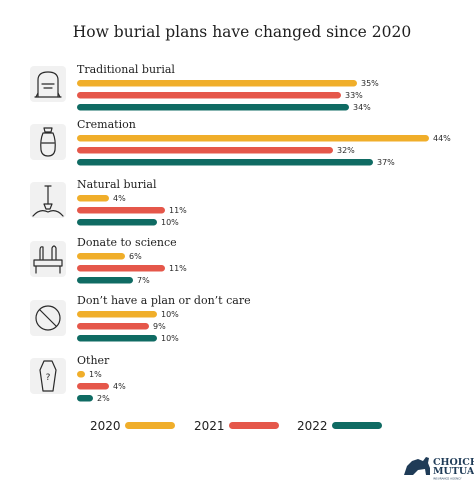 The image size is (474, 484). What do you see at coordinates (103, 398) in the screenshot?
I see `bar-value-label: 2%` at bounding box center [103, 398].